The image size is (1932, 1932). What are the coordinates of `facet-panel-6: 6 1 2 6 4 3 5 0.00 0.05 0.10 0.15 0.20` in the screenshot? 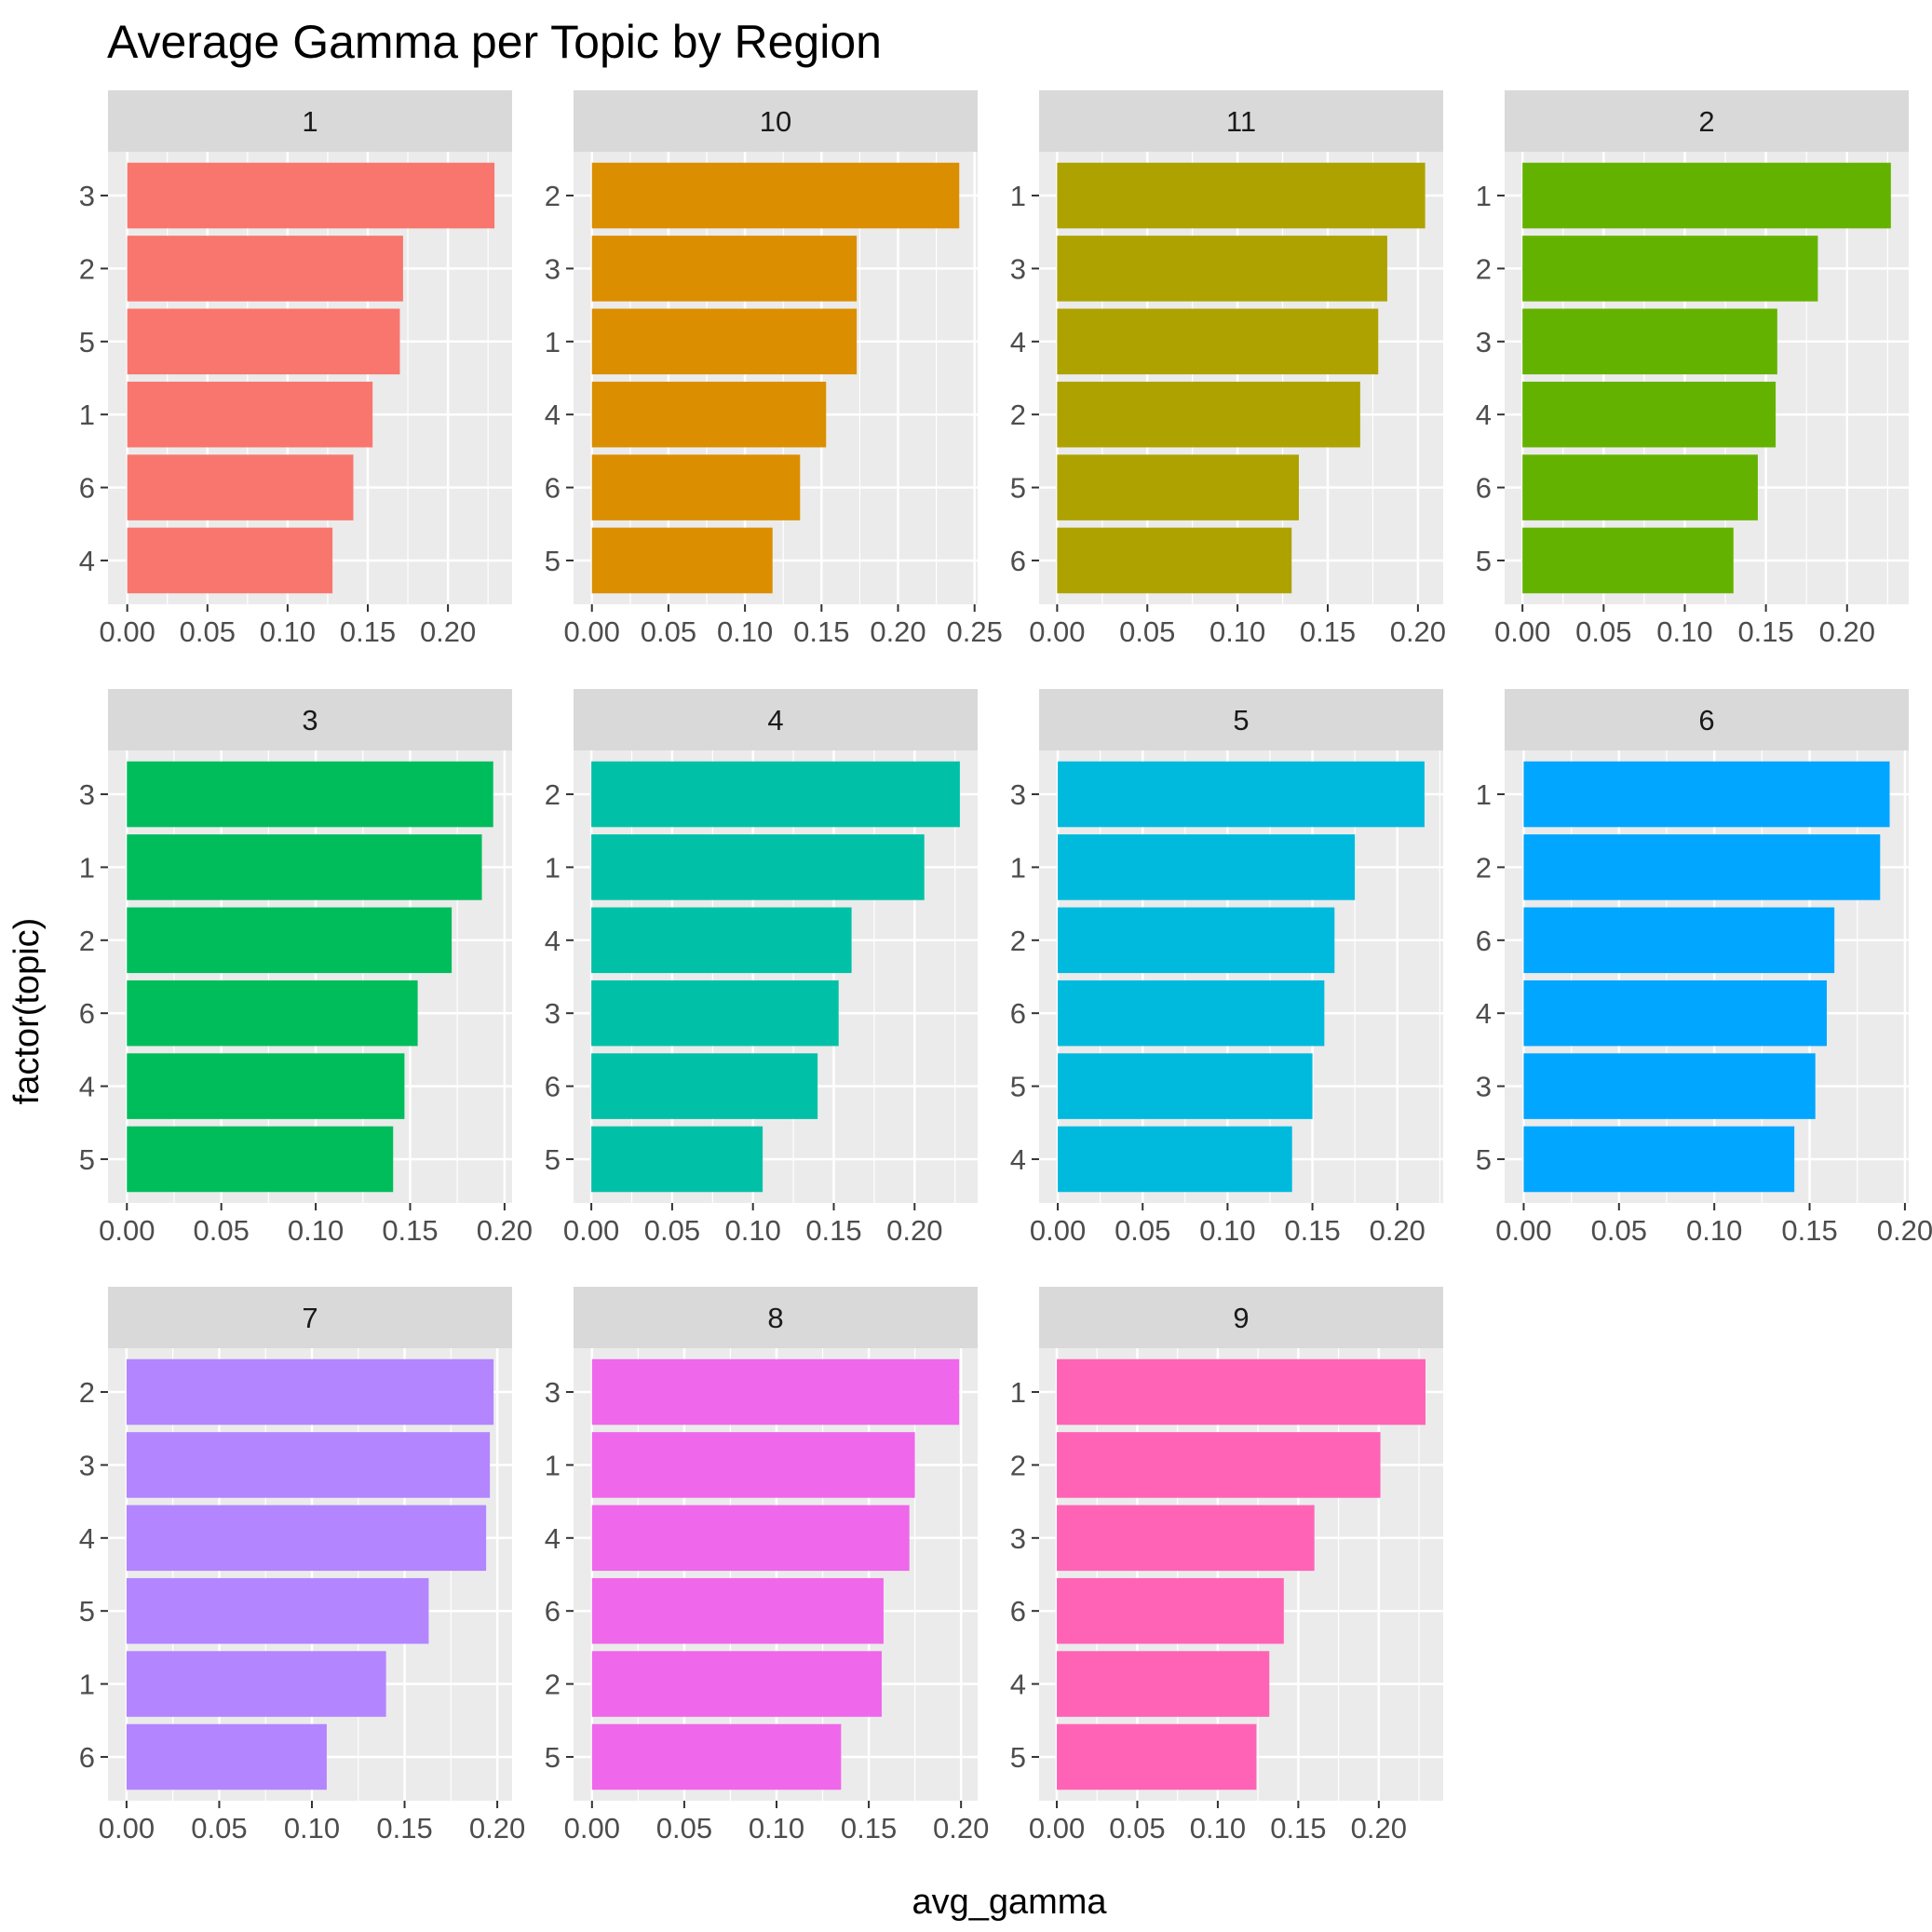 It's located at (1704, 968).